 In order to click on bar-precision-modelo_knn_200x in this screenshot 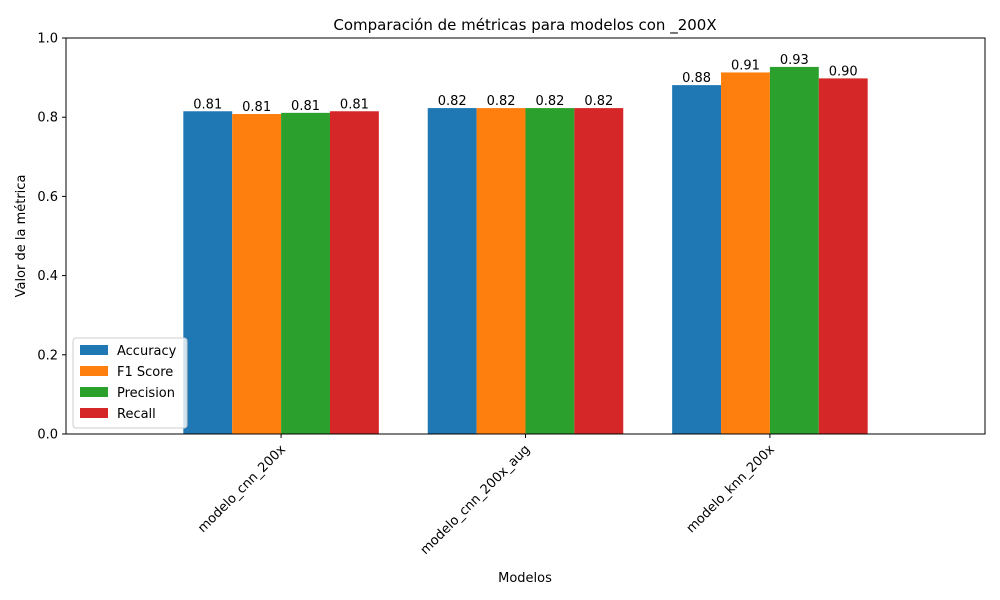, I will do `click(794, 250)`.